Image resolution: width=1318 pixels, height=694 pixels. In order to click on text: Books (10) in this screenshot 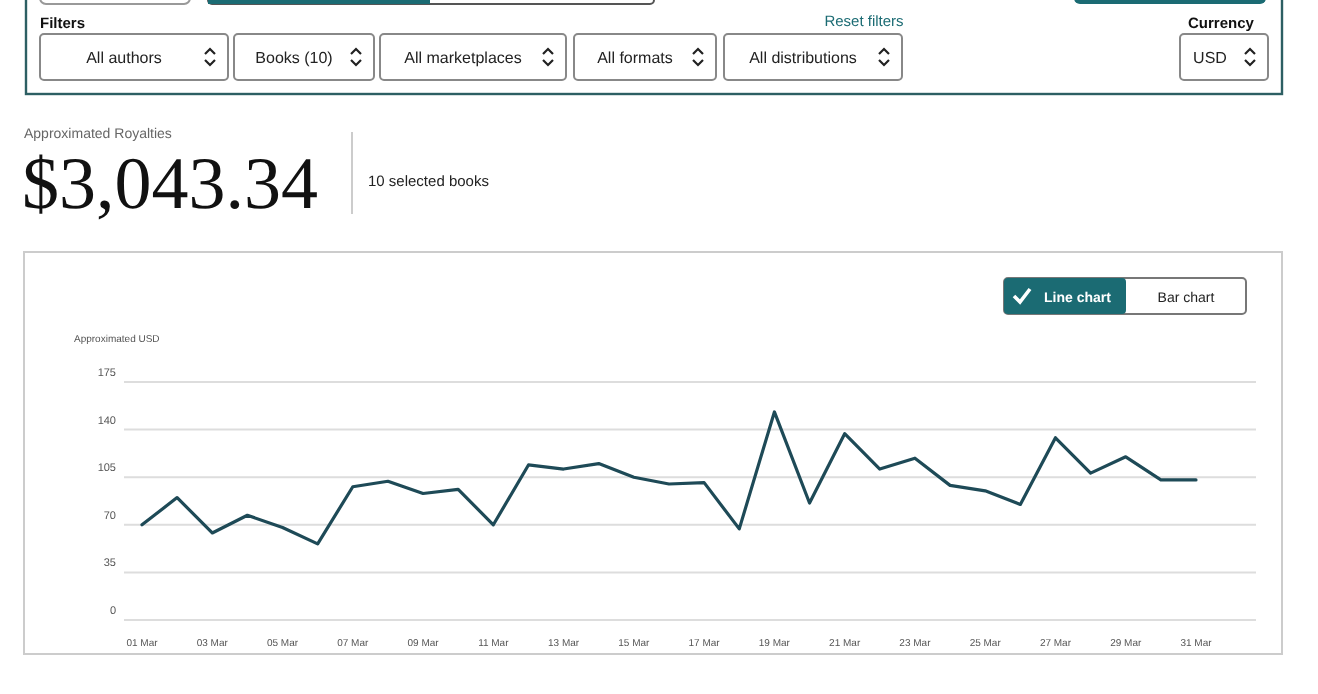, I will do `click(294, 58)`.